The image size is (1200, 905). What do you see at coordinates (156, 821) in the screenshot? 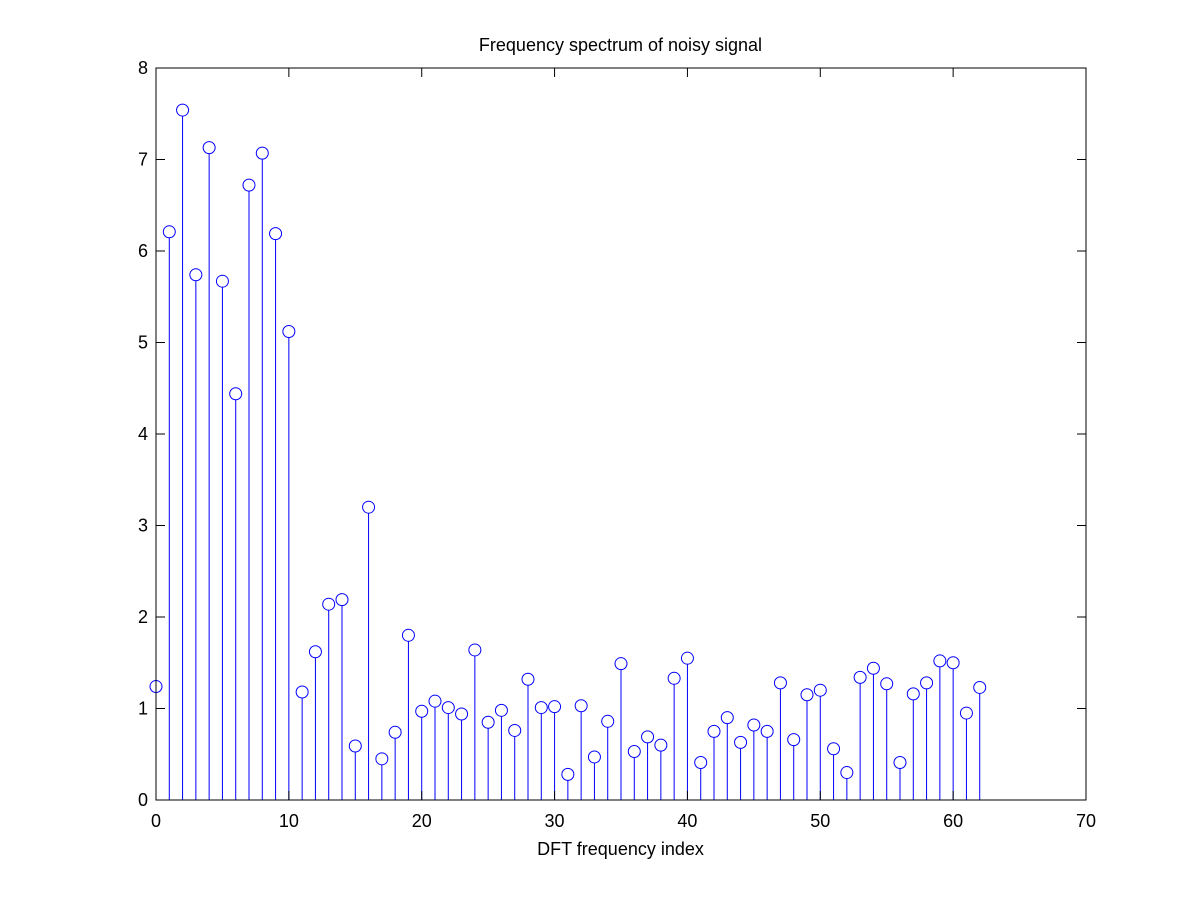
I see `x-tick-label: 0` at bounding box center [156, 821].